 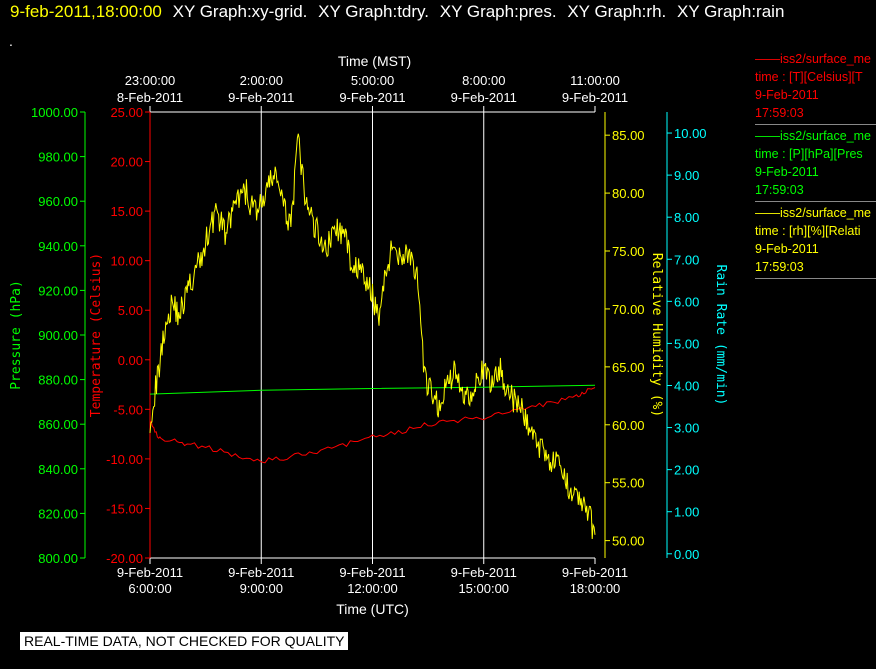 I want to click on temperature-tick-label: 20.00, so click(x=126, y=162).